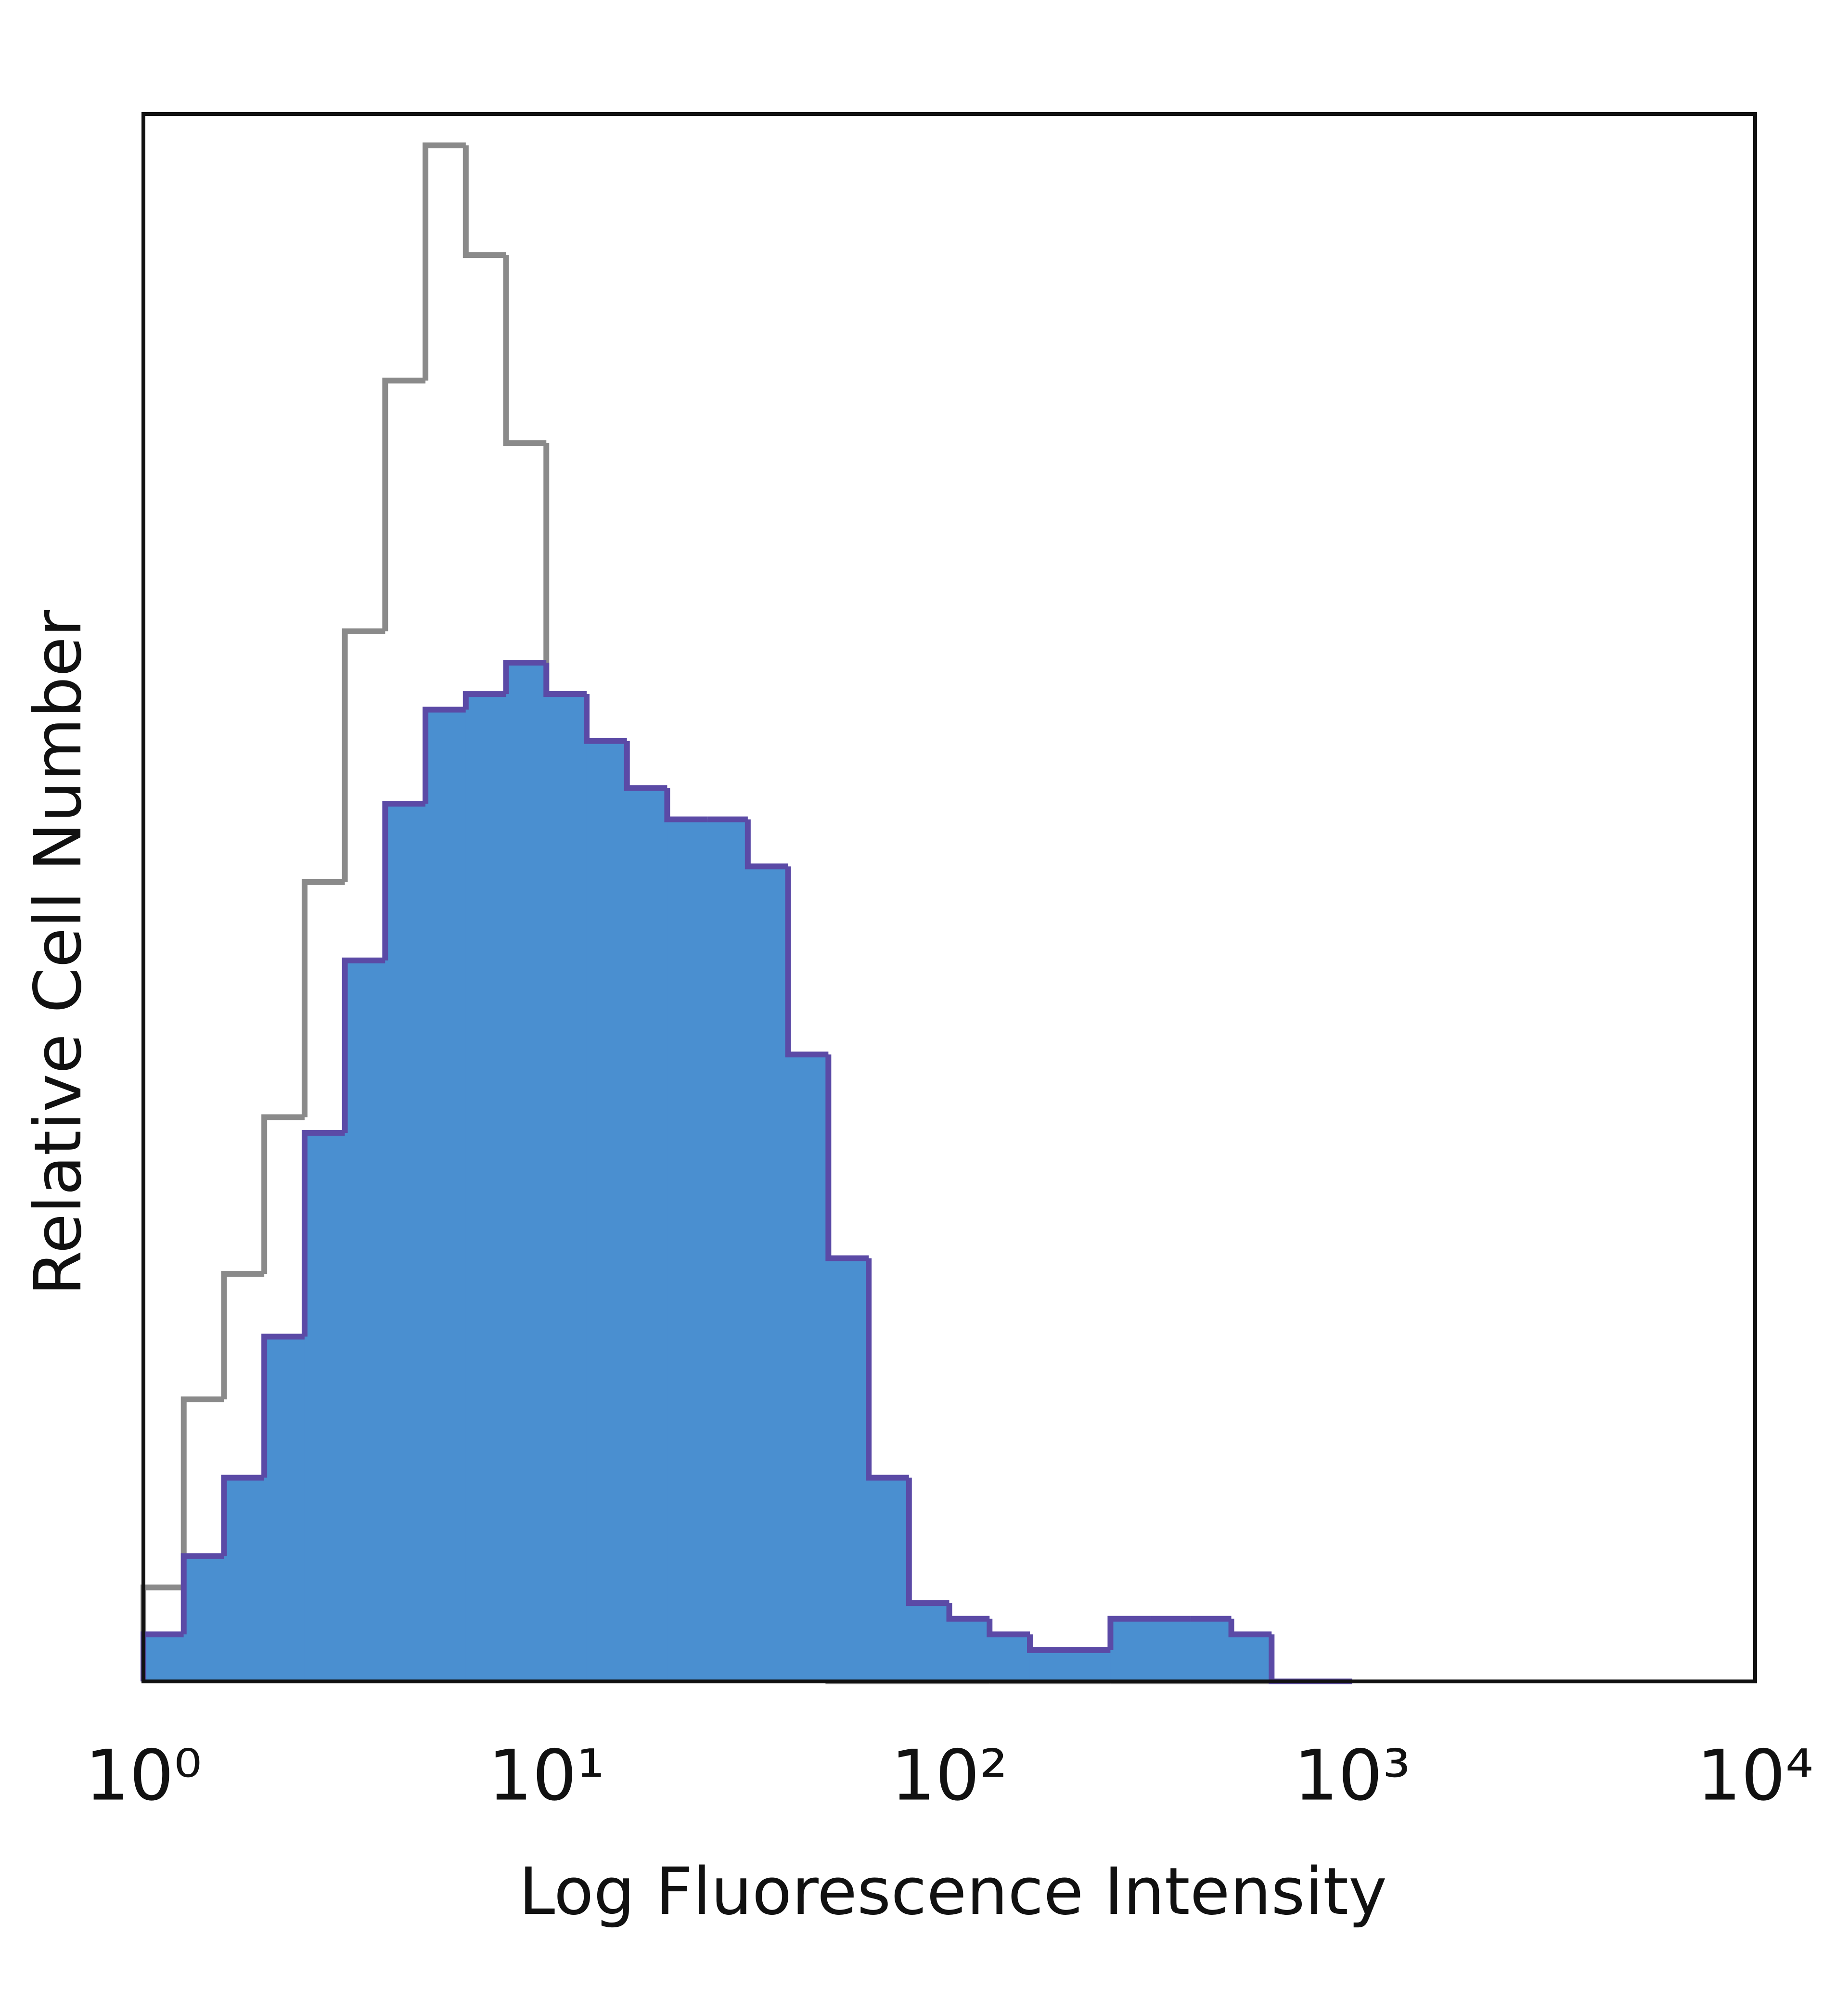 This screenshot has width=1848, height=2000. What do you see at coordinates (58, 952) in the screenshot?
I see `y-axis-label: Relative Cell Number` at bounding box center [58, 952].